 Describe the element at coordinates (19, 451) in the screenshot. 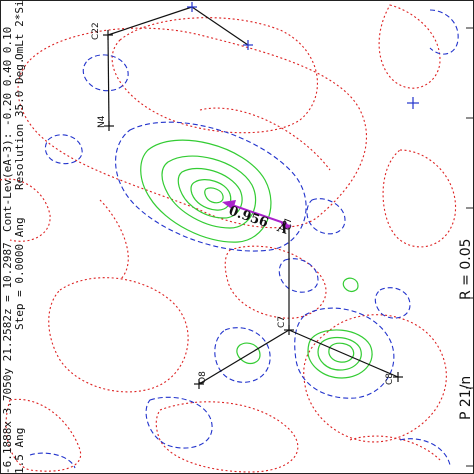

I see `header-extent: 1.5 Ang` at that location.